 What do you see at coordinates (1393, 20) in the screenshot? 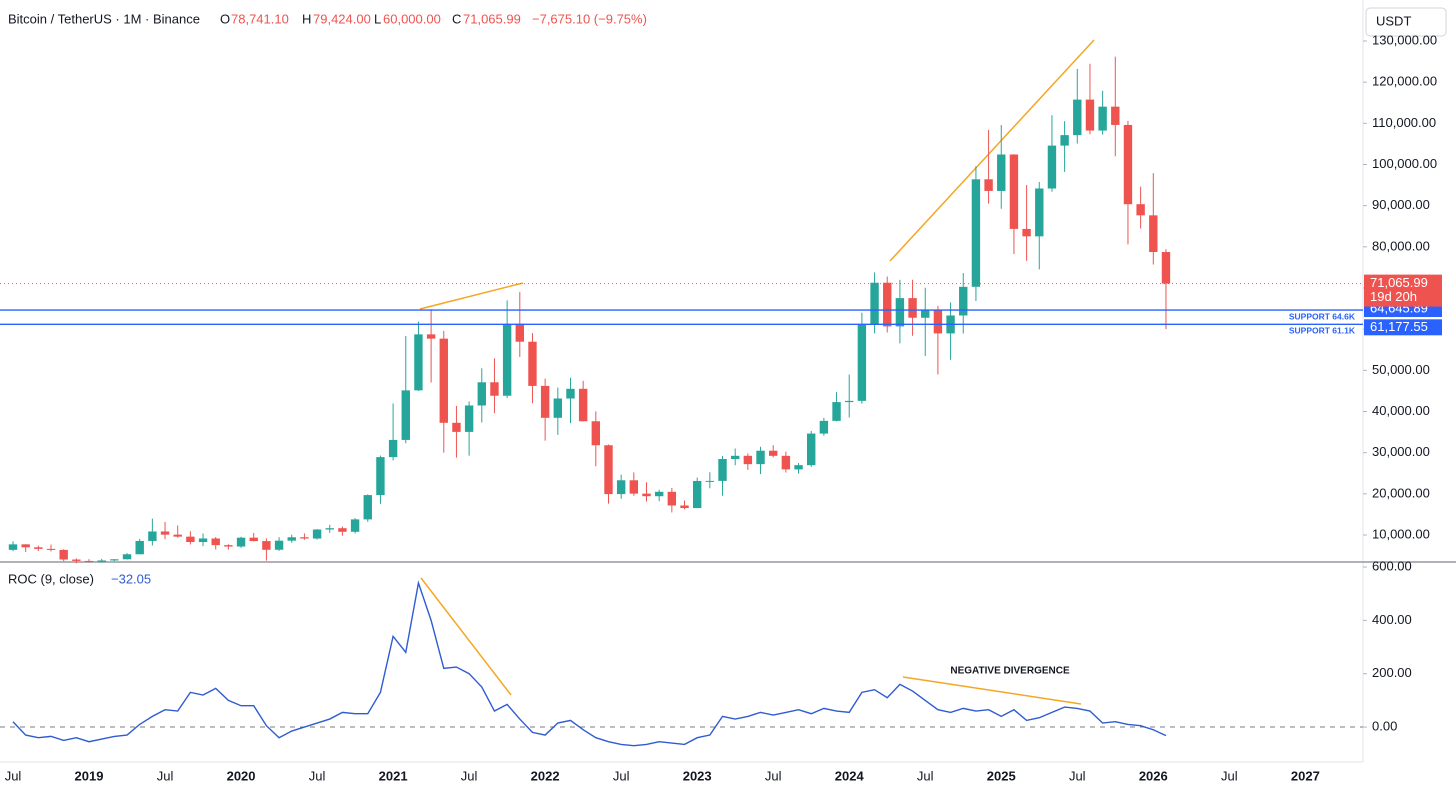
I see `currency: USDT` at bounding box center [1393, 20].